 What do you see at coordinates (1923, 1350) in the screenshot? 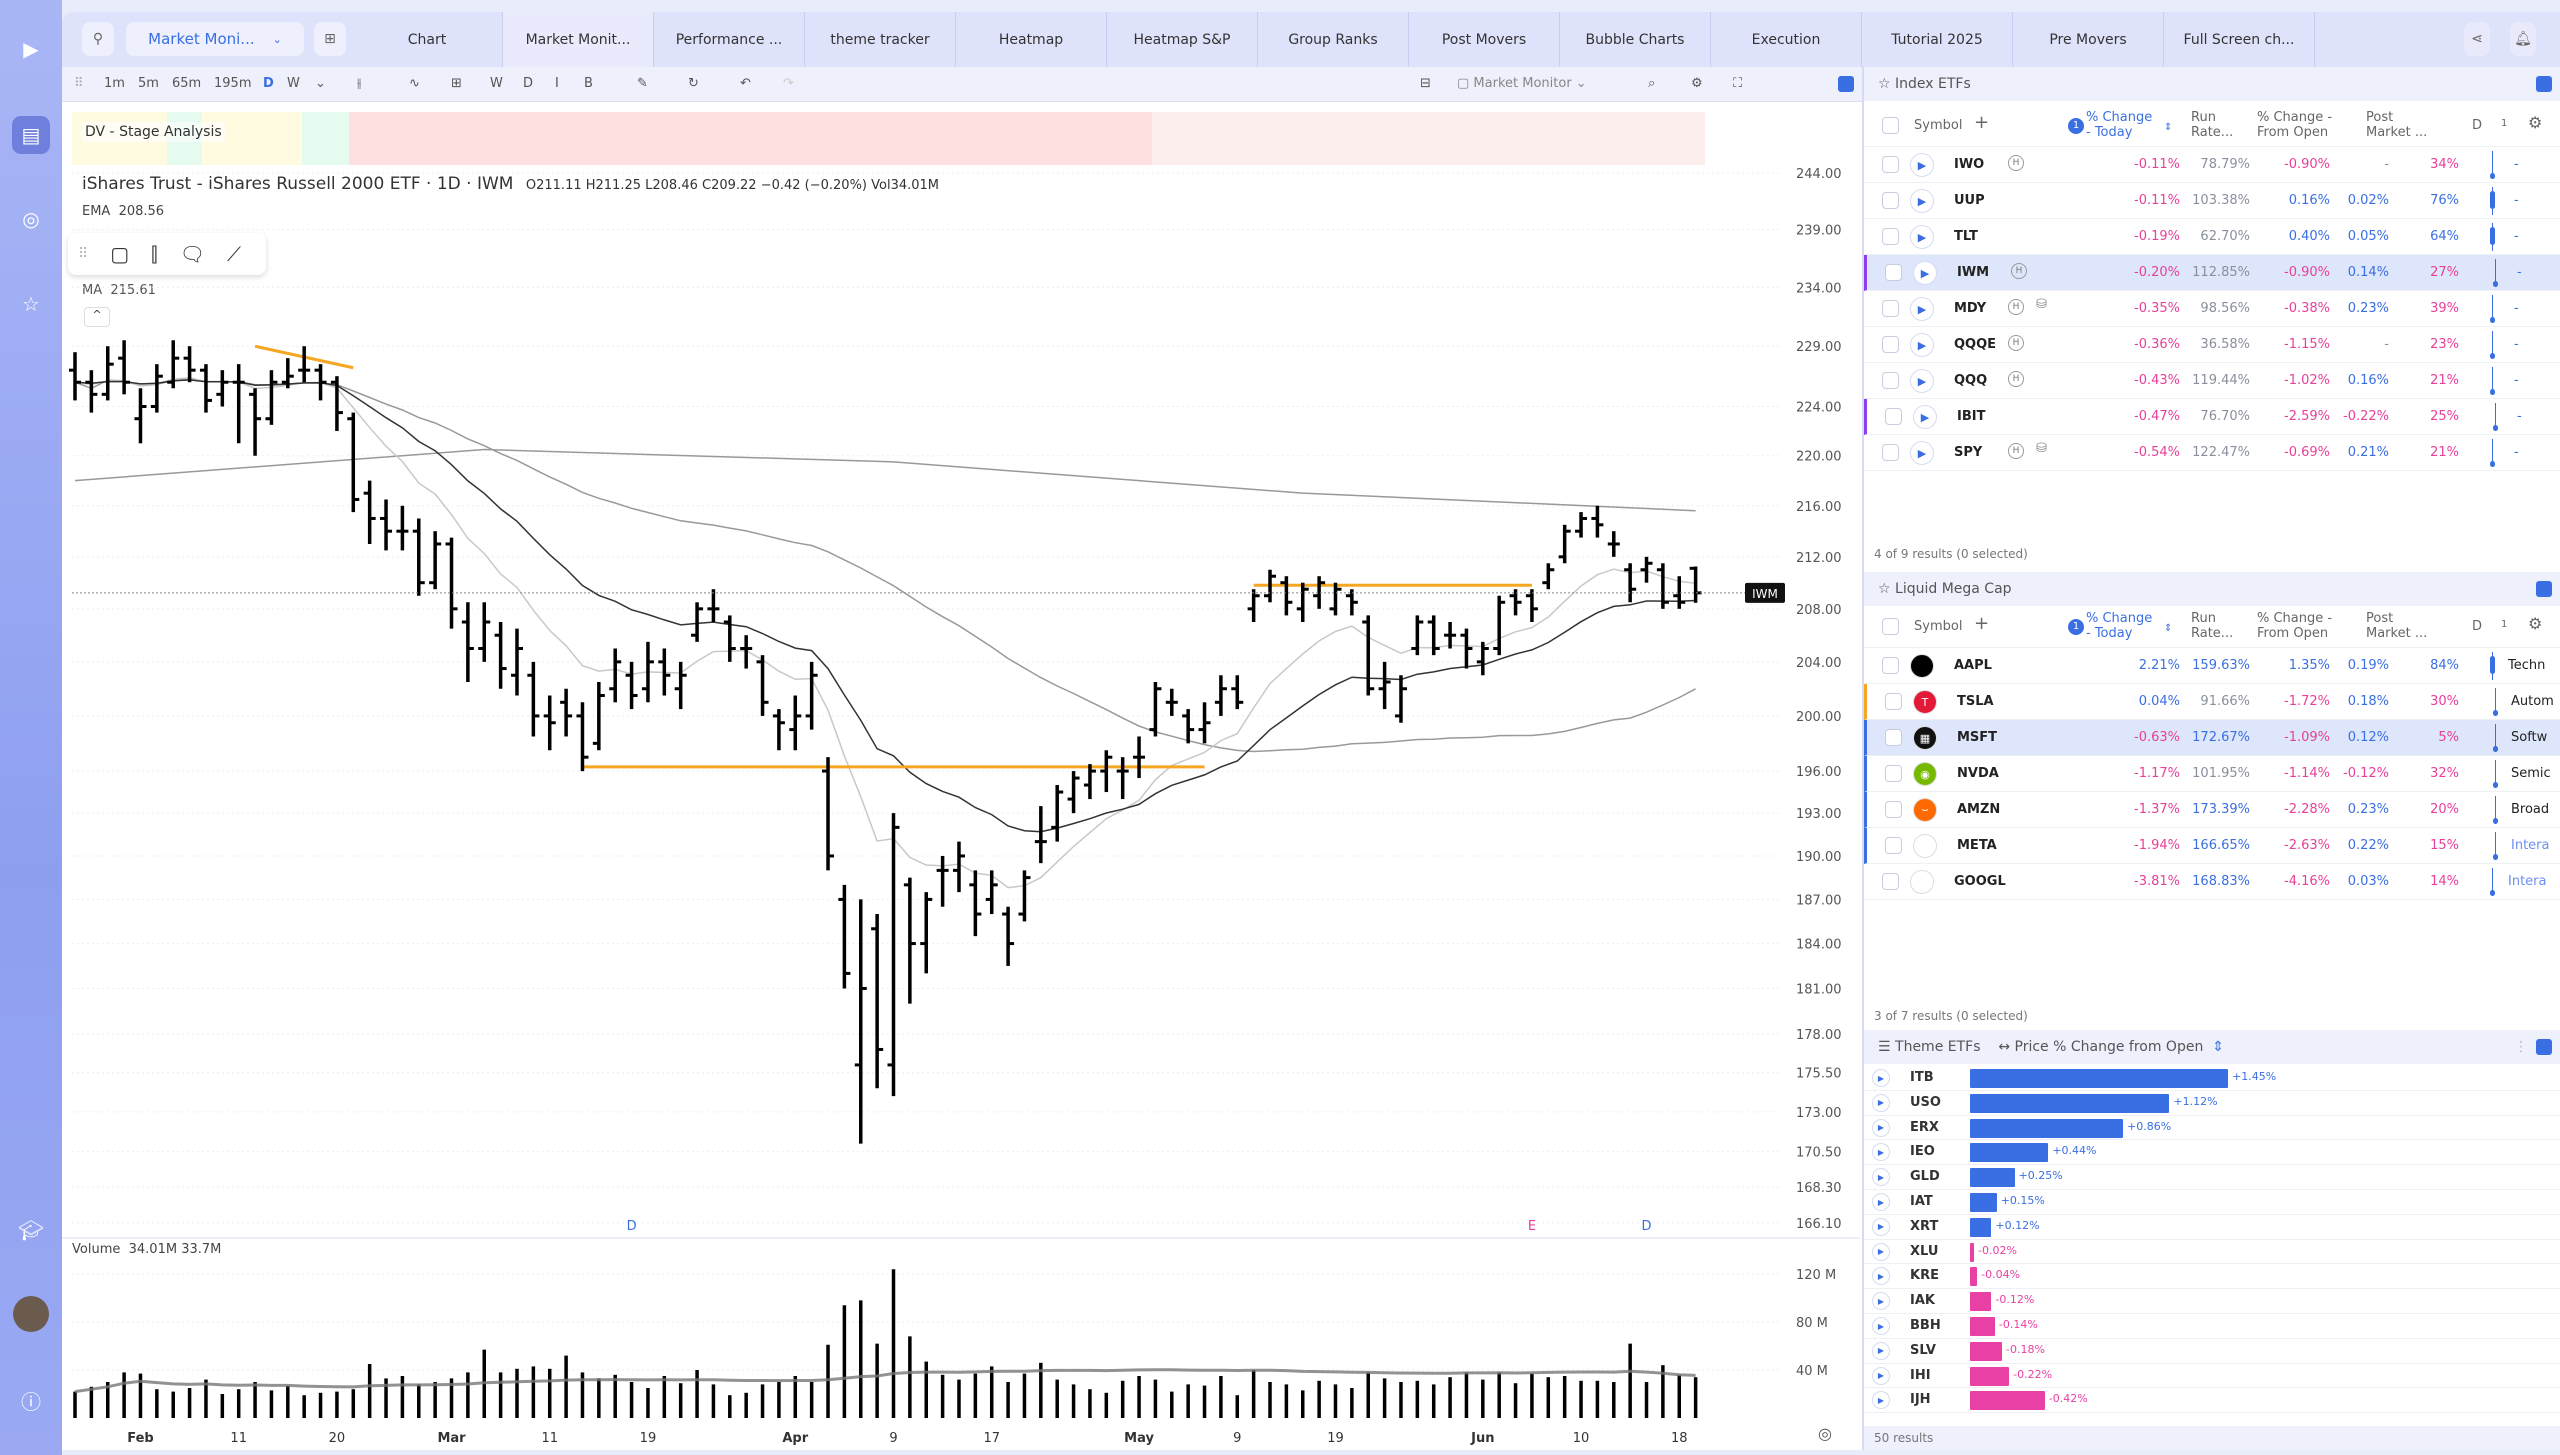
I see `theme-symbol: SLV` at bounding box center [1923, 1350].